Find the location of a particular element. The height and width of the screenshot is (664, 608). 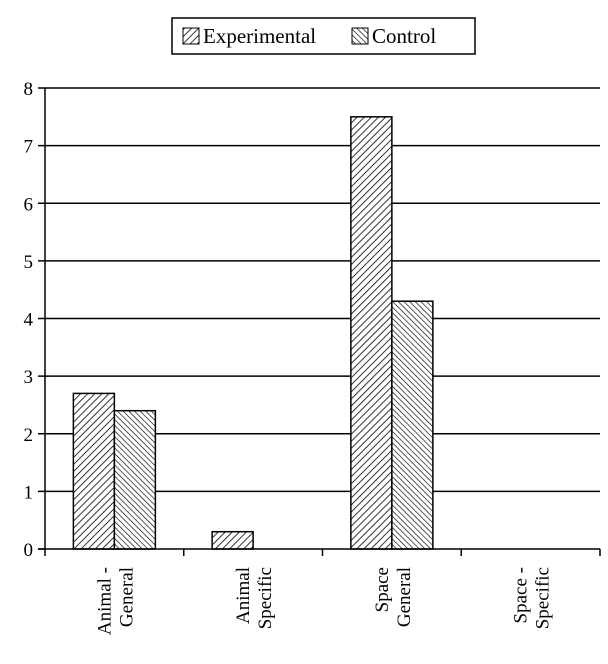

legend-label-experimental: Experimental is located at coordinates (259, 36).